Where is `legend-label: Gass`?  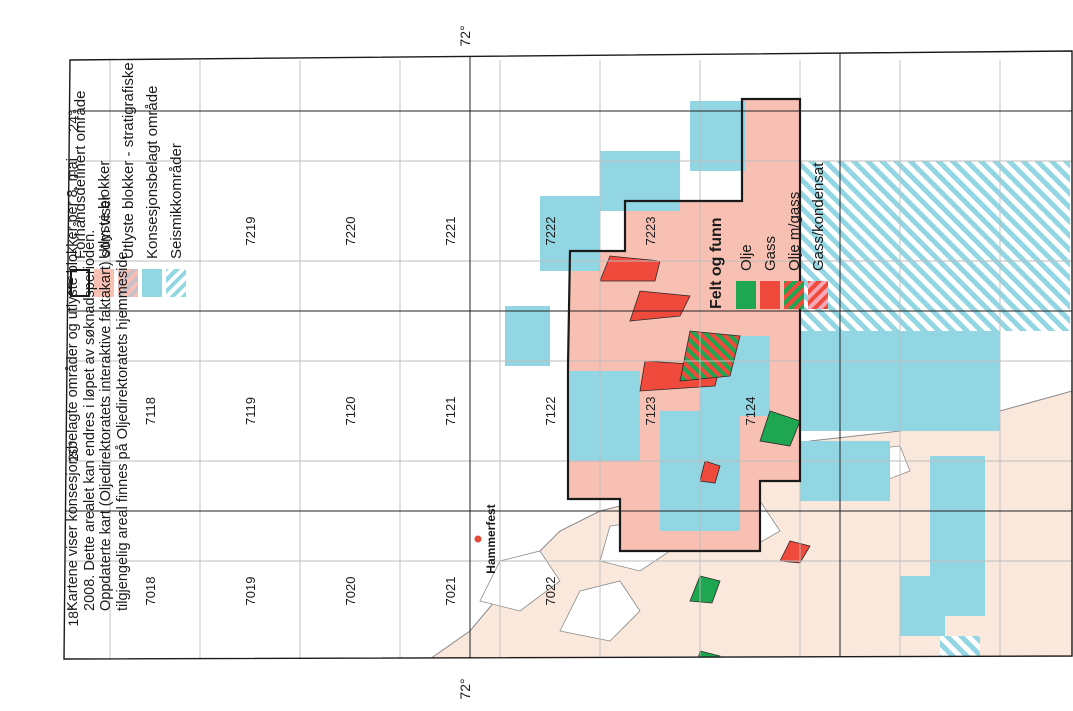 legend-label: Gass is located at coordinates (770, 253).